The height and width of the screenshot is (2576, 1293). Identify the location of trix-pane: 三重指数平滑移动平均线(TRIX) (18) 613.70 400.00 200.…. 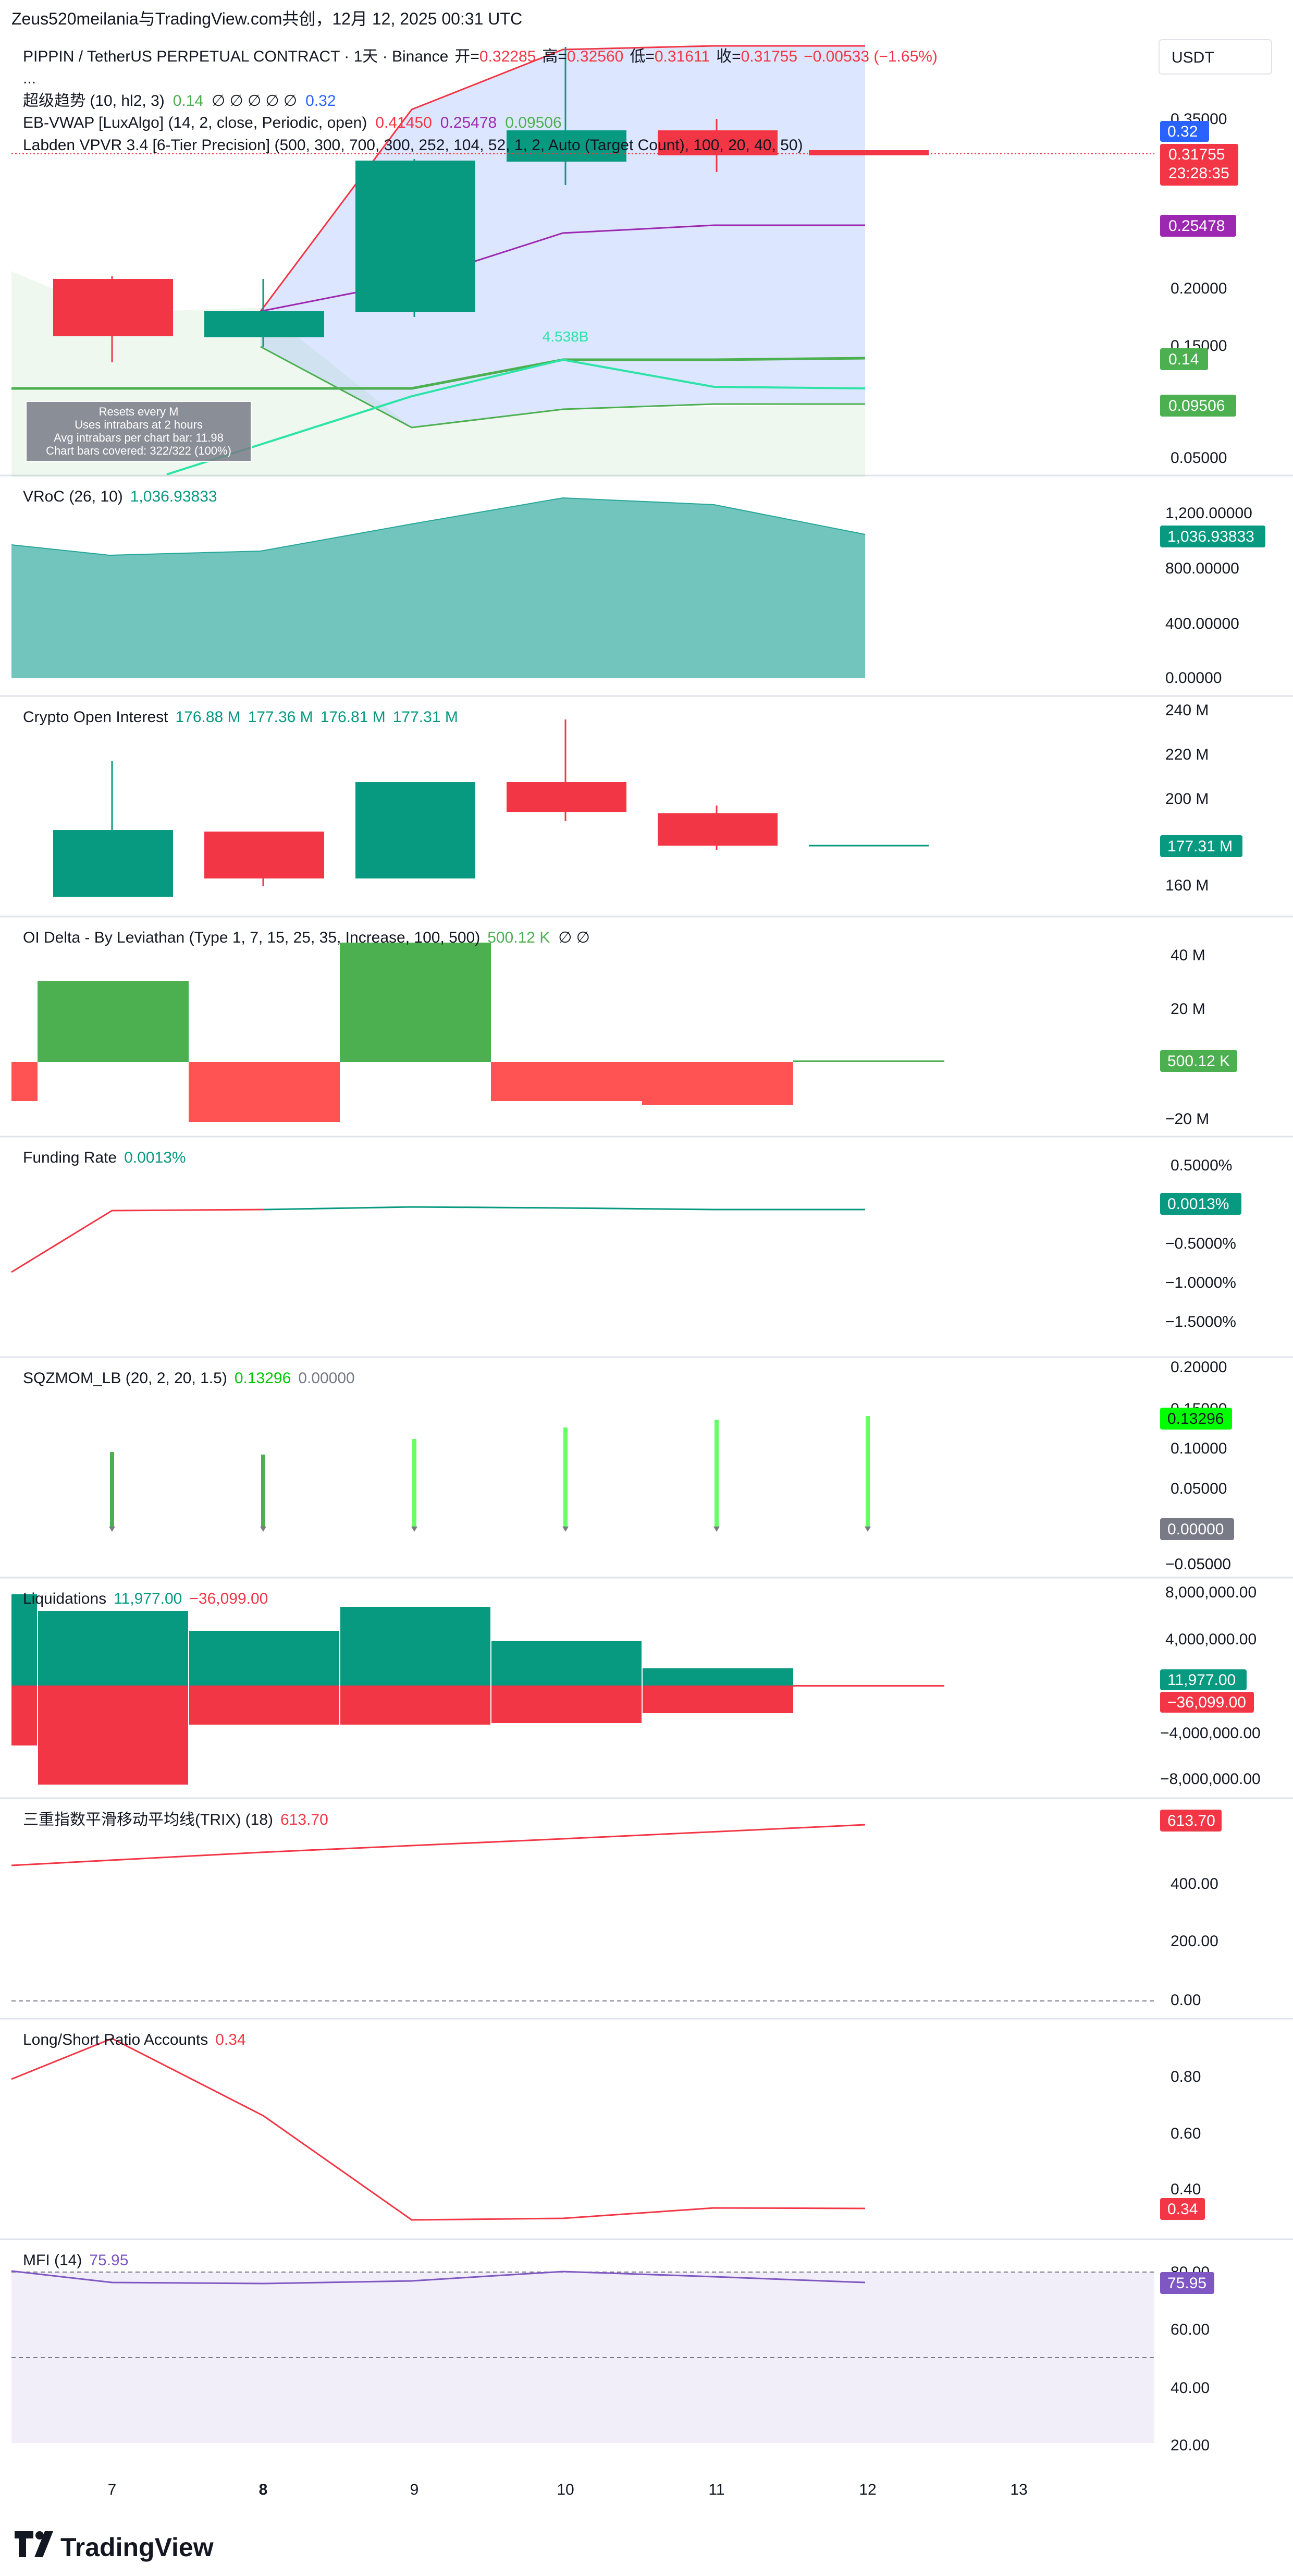
(616, 1909).